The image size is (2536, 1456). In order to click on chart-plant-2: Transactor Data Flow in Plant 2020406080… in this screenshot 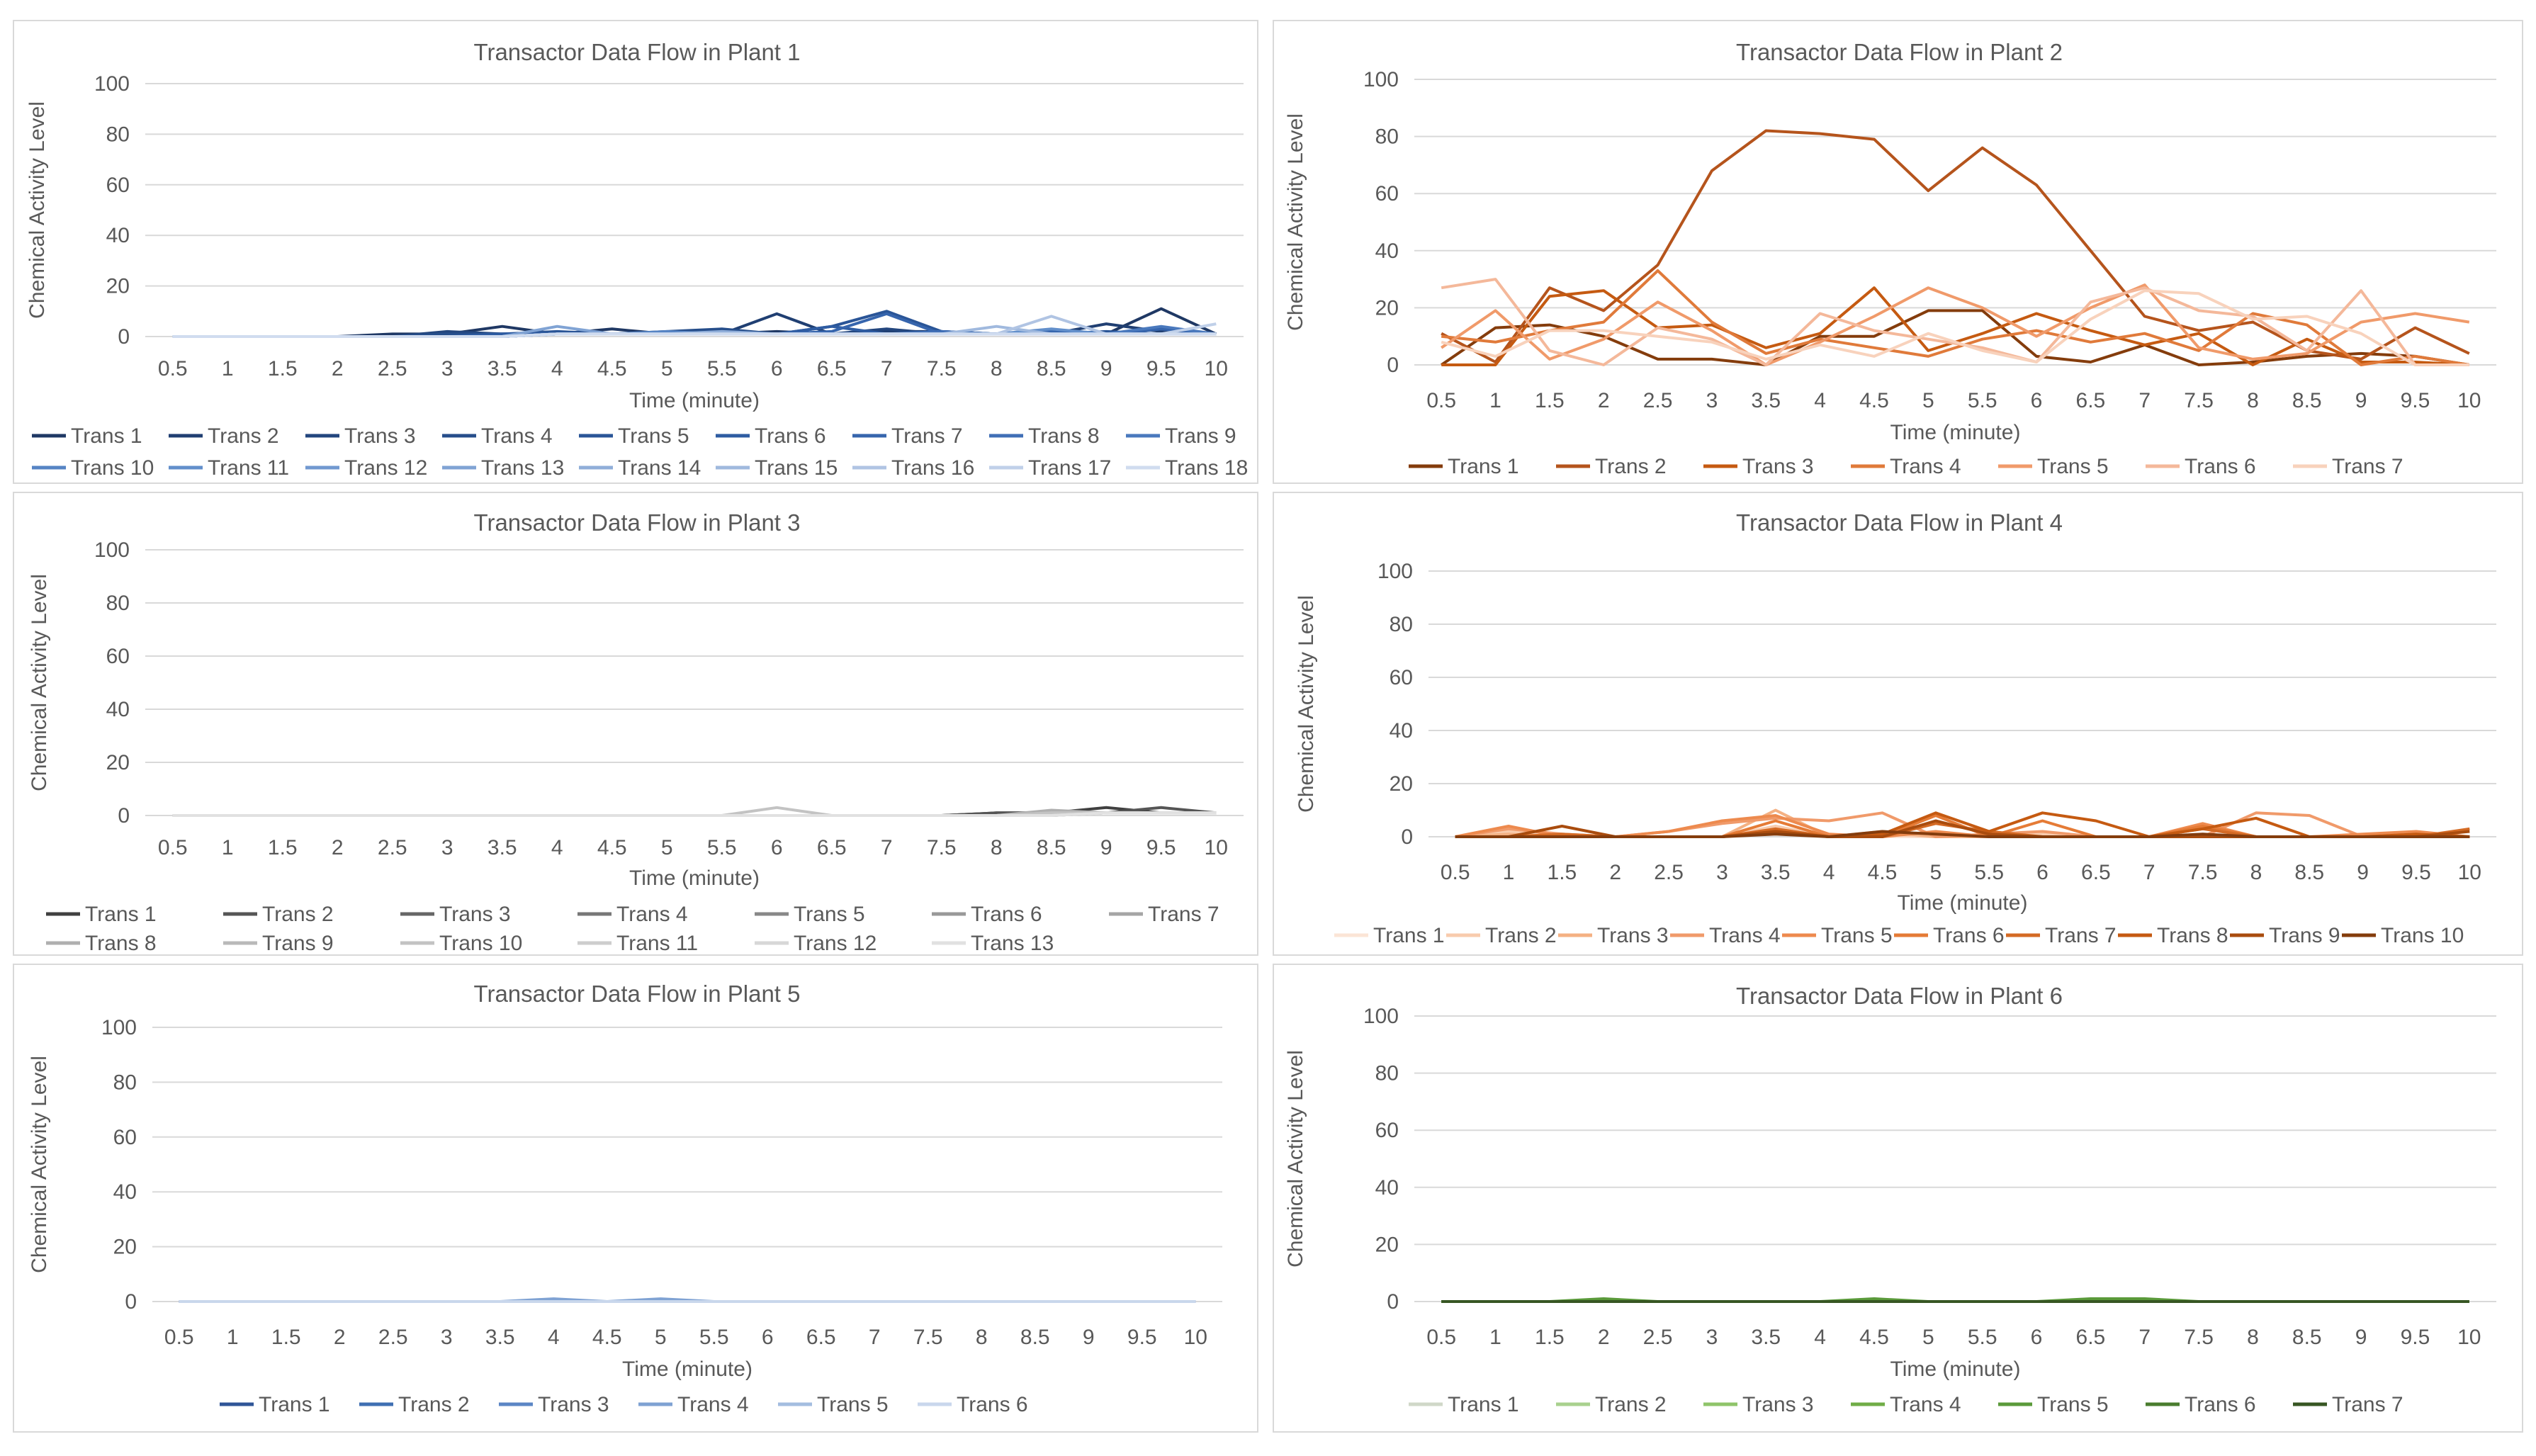, I will do `click(1890, 258)`.